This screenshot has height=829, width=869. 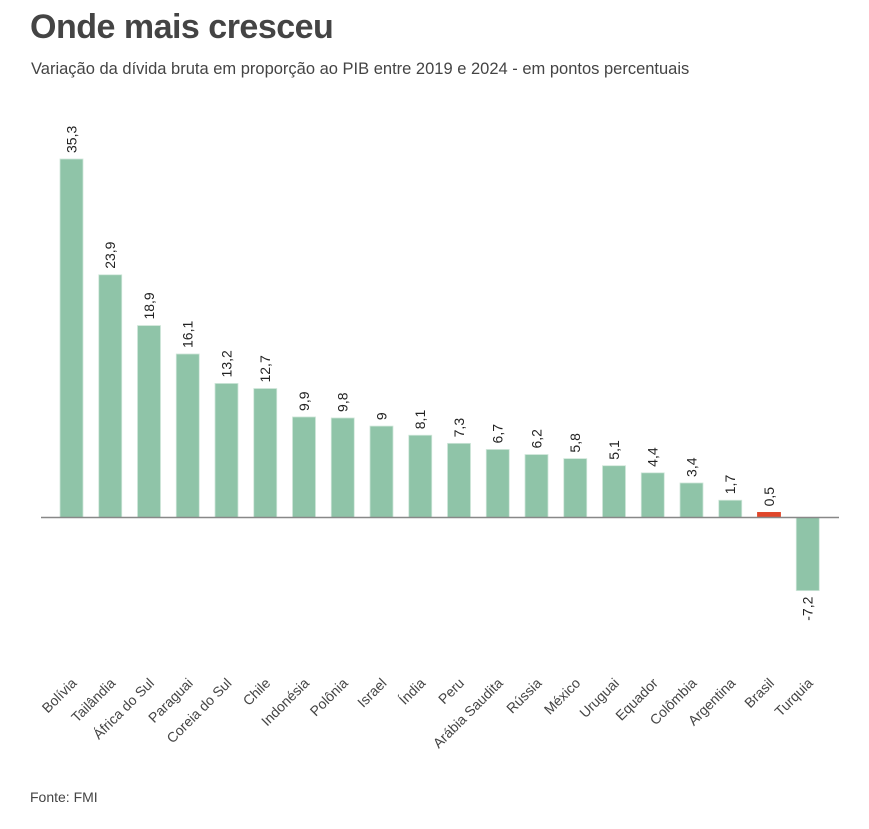 What do you see at coordinates (730, 485) in the screenshot?
I see `value-label-17: 1,7` at bounding box center [730, 485].